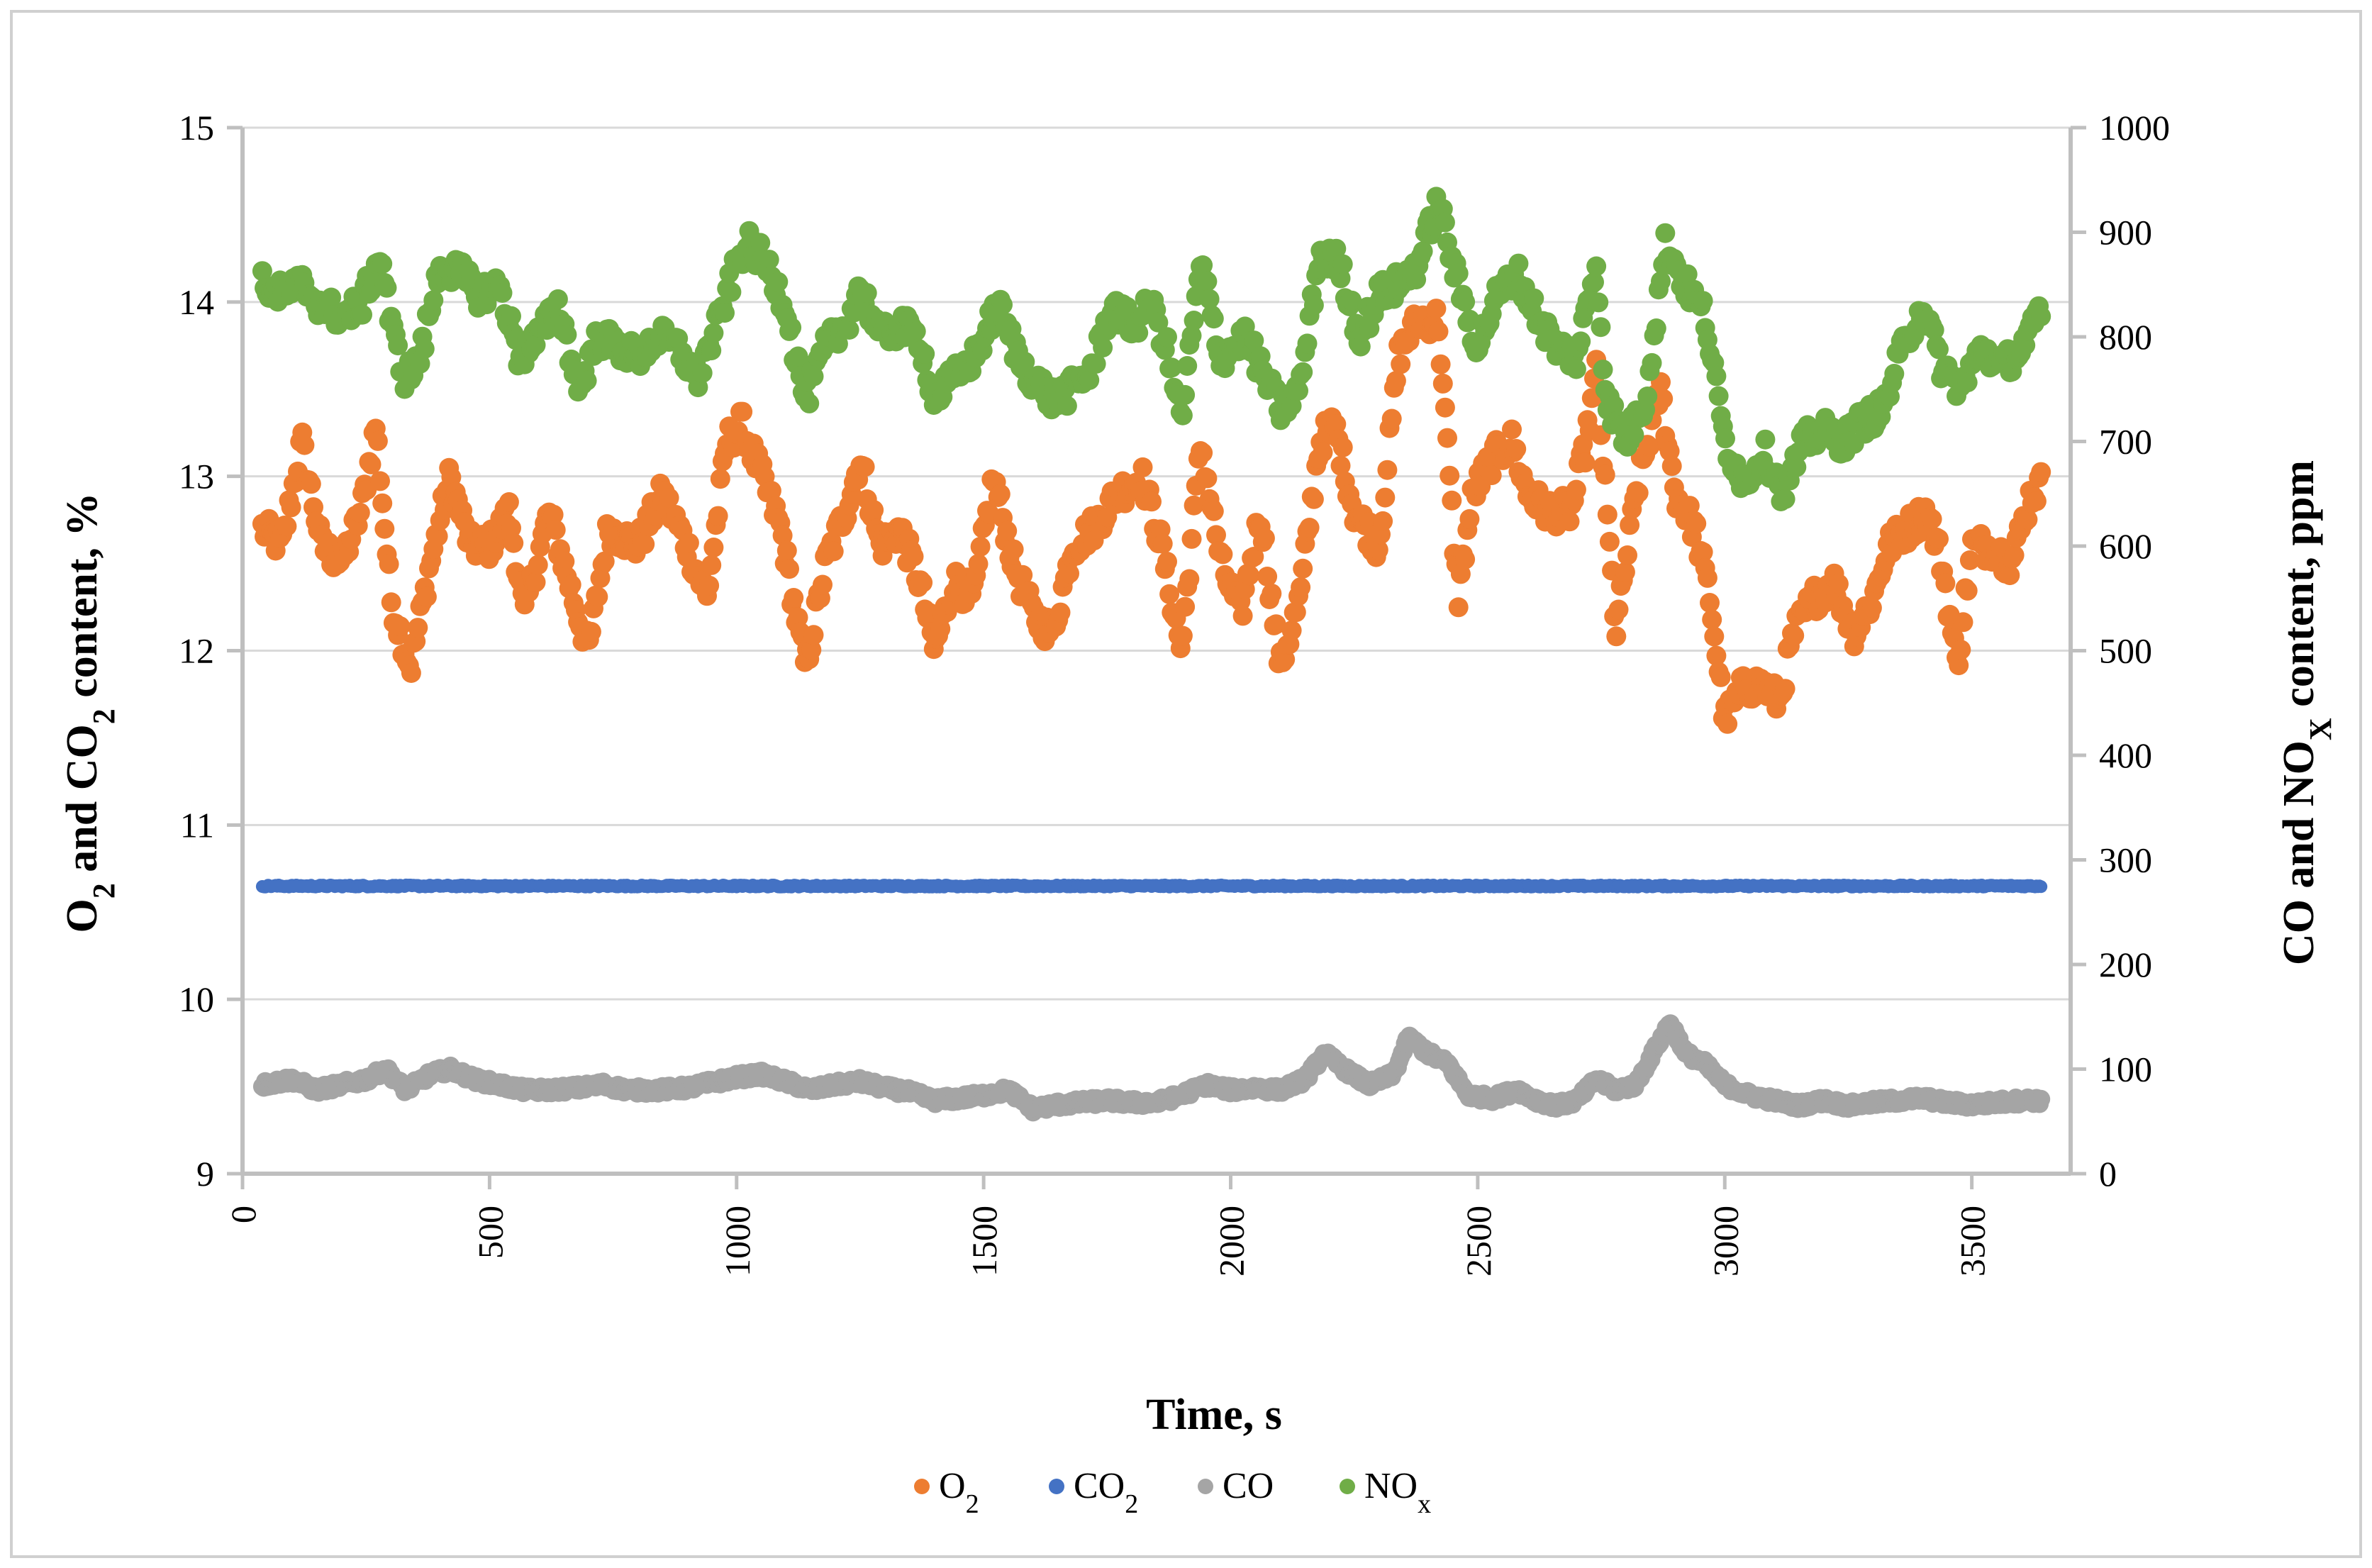  Describe the element at coordinates (243, 1214) in the screenshot. I see `x-tick-label: 0` at that location.